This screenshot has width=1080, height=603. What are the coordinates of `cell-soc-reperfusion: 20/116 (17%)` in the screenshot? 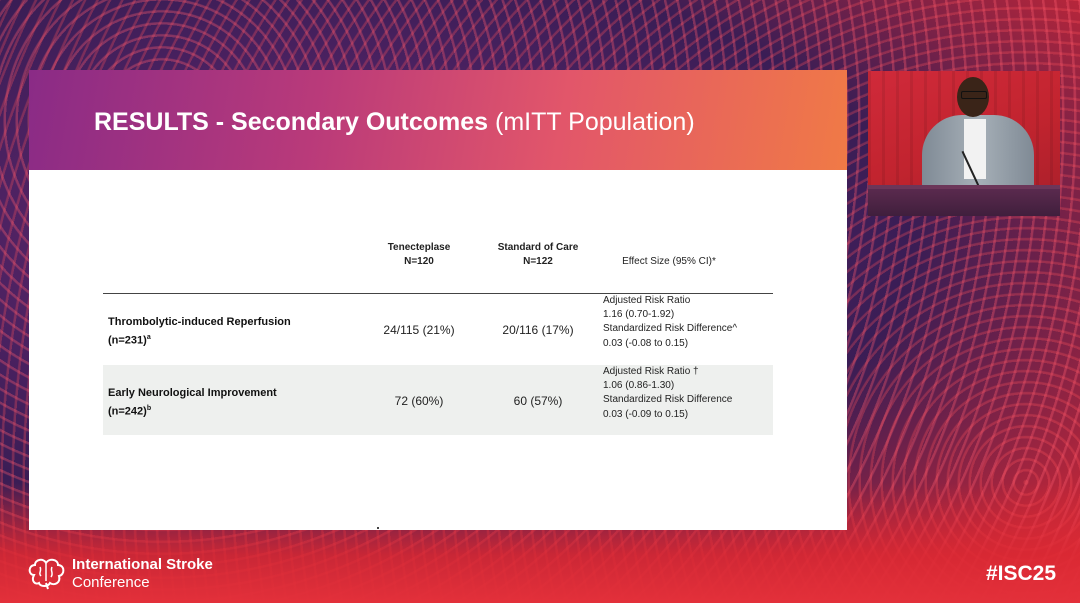 It's located at (538, 330).